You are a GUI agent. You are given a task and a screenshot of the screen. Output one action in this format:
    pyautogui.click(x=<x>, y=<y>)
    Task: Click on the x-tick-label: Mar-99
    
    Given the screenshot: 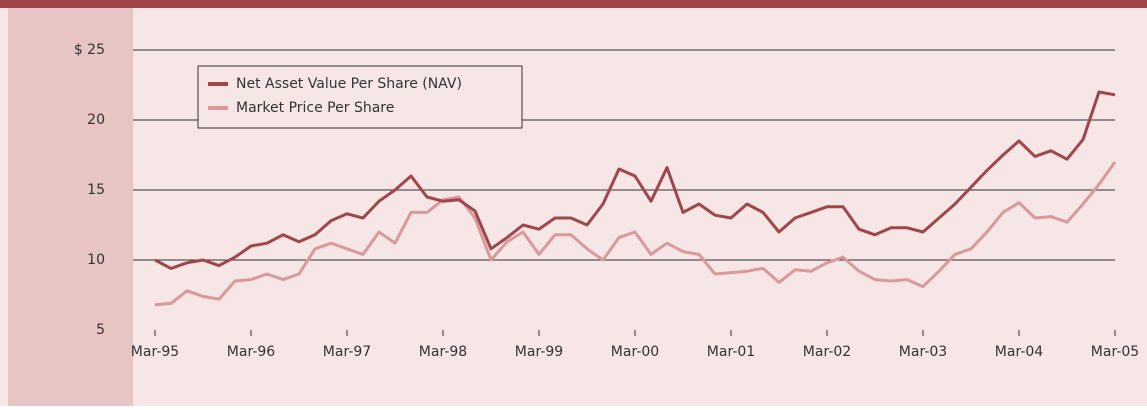 What is the action you would take?
    pyautogui.click(x=539, y=352)
    